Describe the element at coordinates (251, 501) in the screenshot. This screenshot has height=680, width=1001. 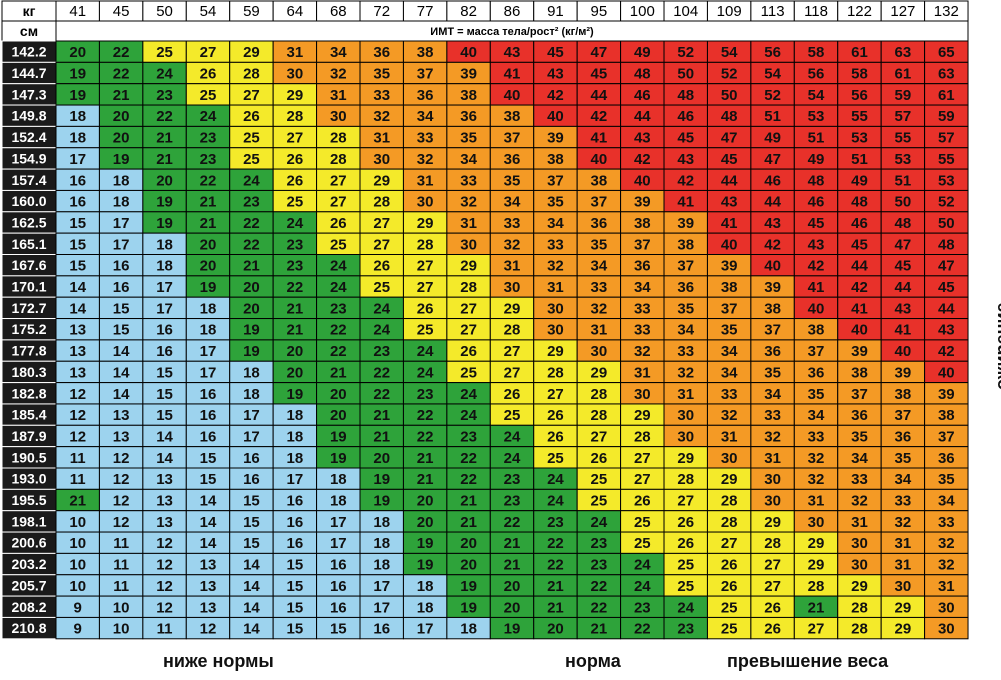
I see `bmi-value-label: 15` at that location.